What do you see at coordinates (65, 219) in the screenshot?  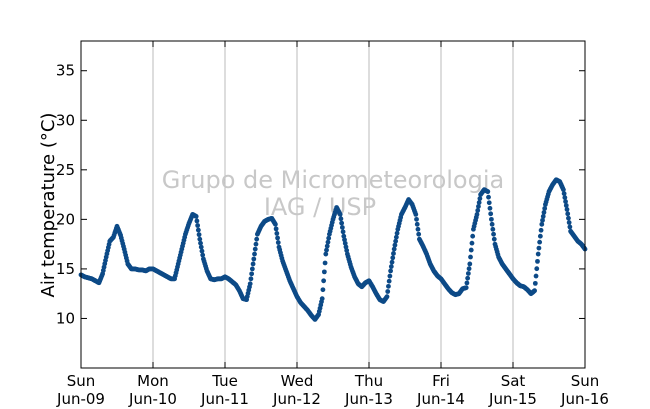 I see `y-tick-label: 20` at bounding box center [65, 219].